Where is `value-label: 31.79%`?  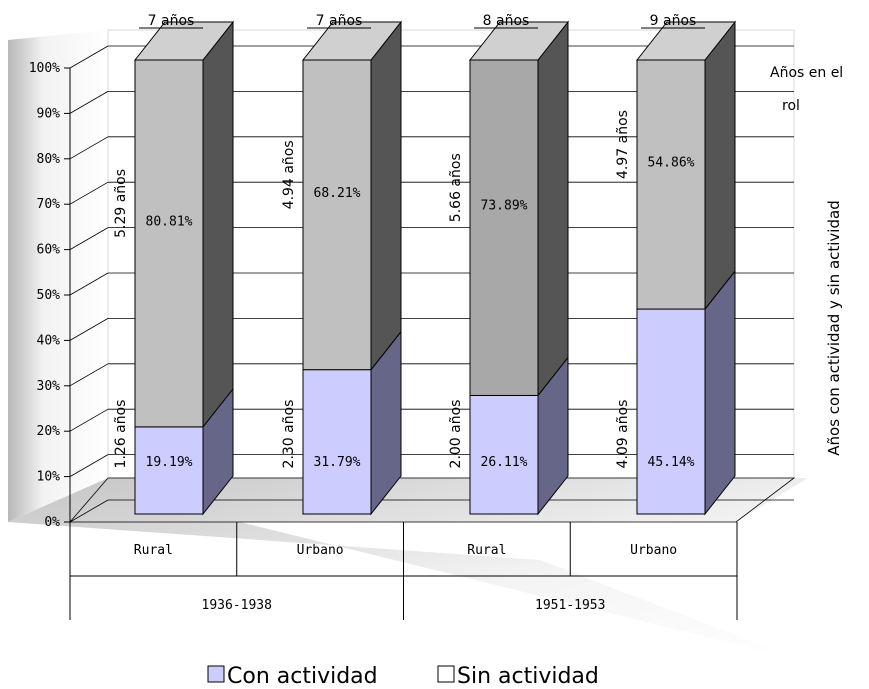
value-label: 31.79% is located at coordinates (337, 462).